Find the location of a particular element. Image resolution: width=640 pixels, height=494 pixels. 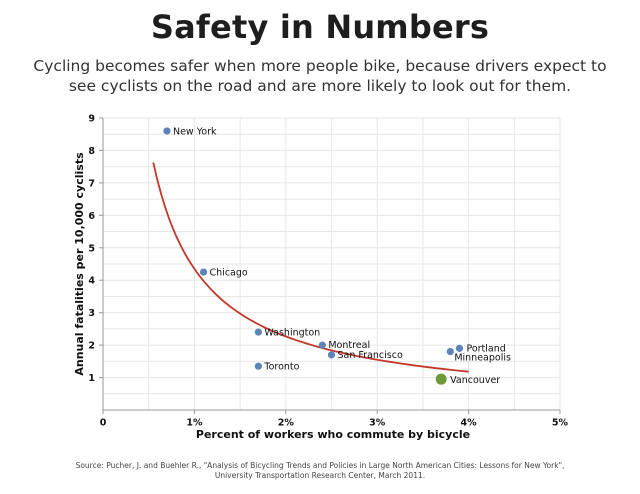

y-tick-label: 4 is located at coordinates (91, 281).